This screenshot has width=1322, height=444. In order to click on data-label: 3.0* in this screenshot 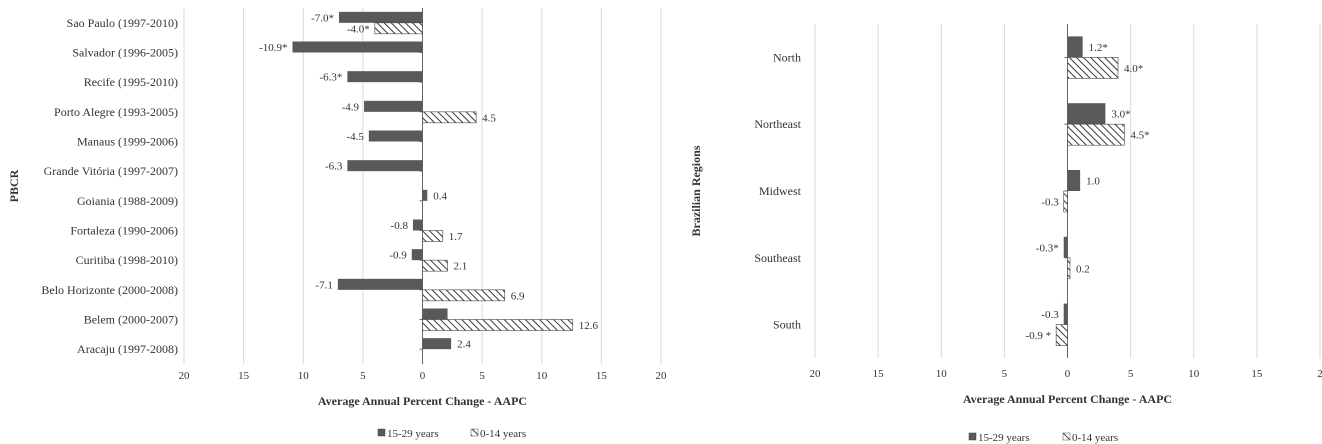, I will do `click(1120, 115)`.